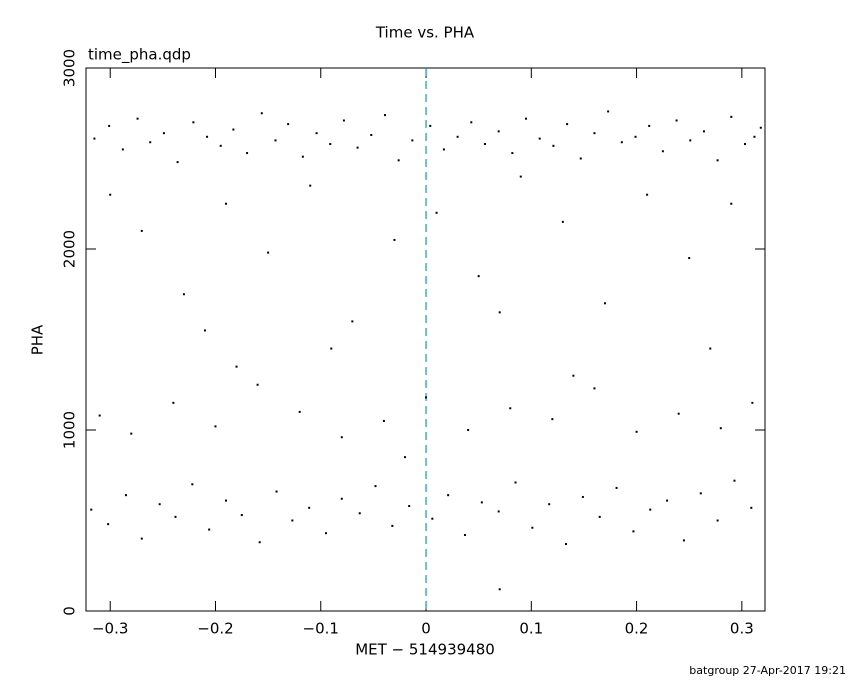 The image size is (850, 680). I want to click on x-tick-label: 0.1, so click(531, 629).